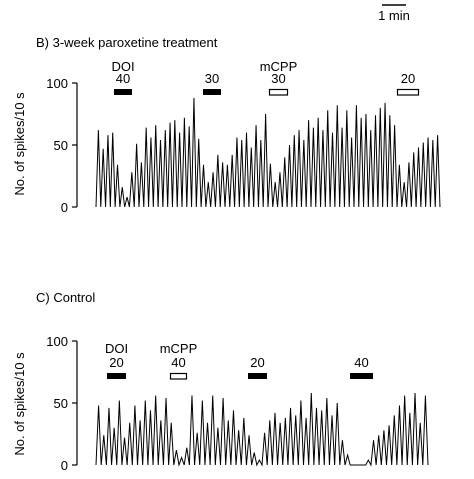  I want to click on panel-c-spike-trace, so click(262, 430).